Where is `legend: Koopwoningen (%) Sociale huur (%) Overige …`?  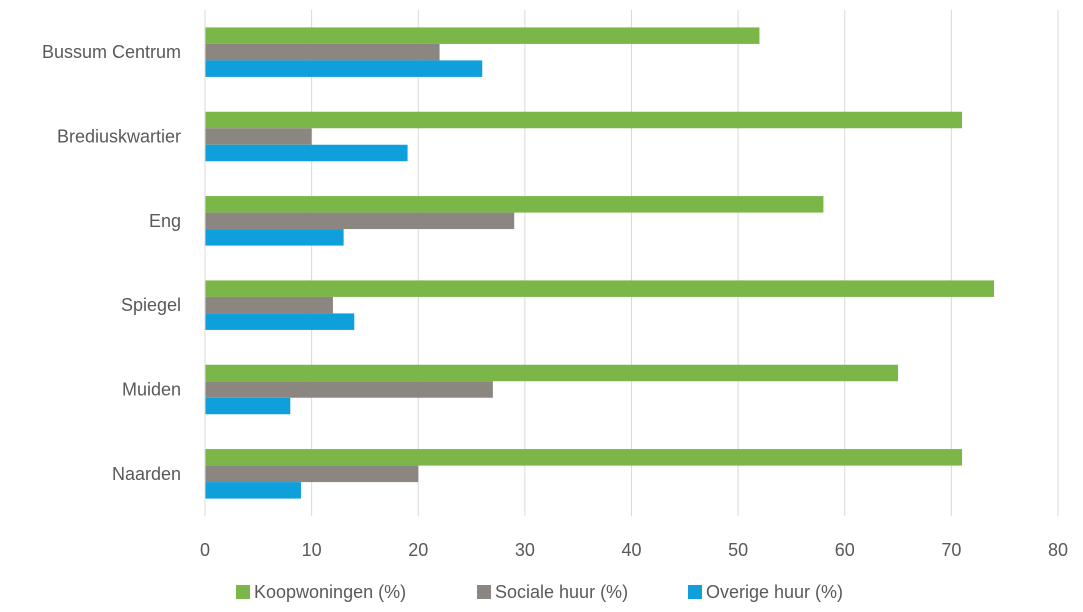
legend: Koopwoningen (%) Sociale huur (%) Overige … is located at coordinates (539, 592).